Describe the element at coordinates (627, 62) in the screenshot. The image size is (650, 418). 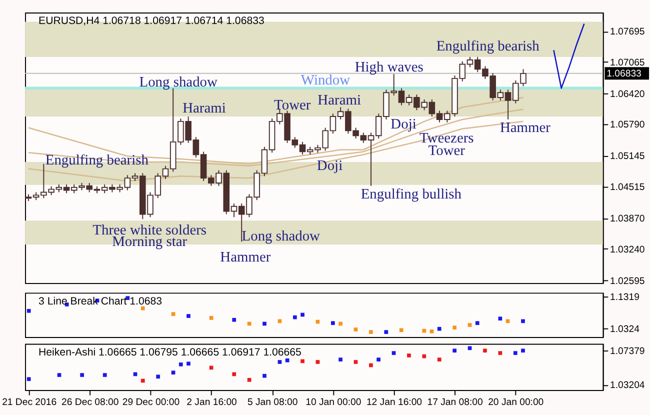
I see `y-tick-label: 1.07065` at that location.